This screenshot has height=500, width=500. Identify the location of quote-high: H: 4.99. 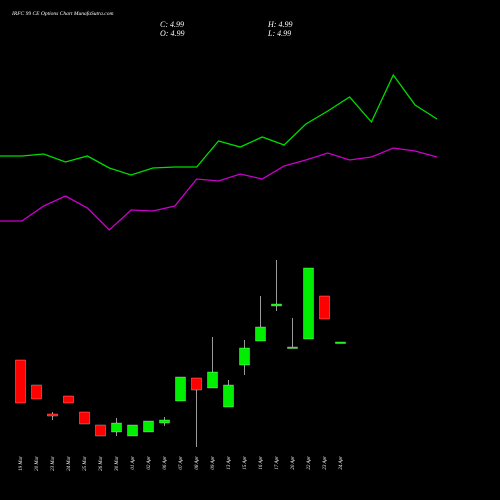
(279, 24).